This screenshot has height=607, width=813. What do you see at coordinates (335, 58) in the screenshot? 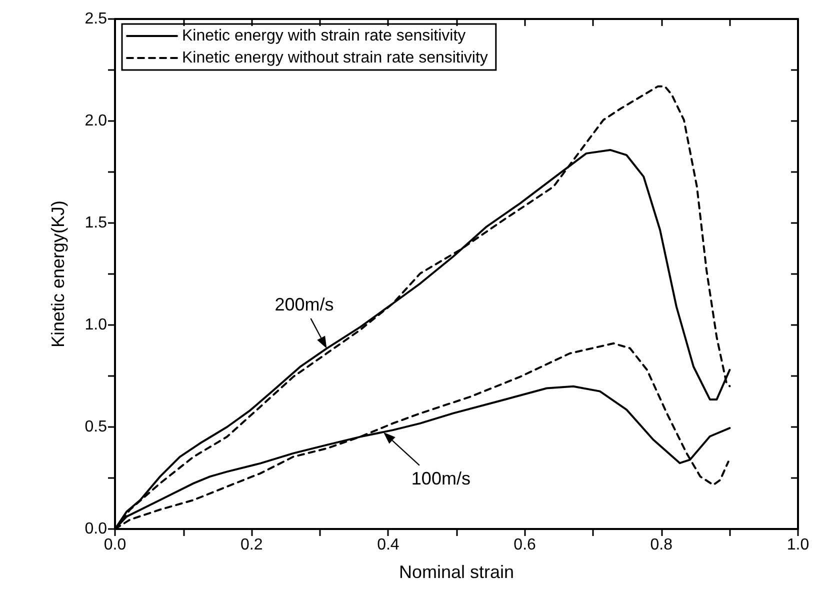
I see `legend-label: Kinetic energy without strain rate sensitivity` at bounding box center [335, 58].